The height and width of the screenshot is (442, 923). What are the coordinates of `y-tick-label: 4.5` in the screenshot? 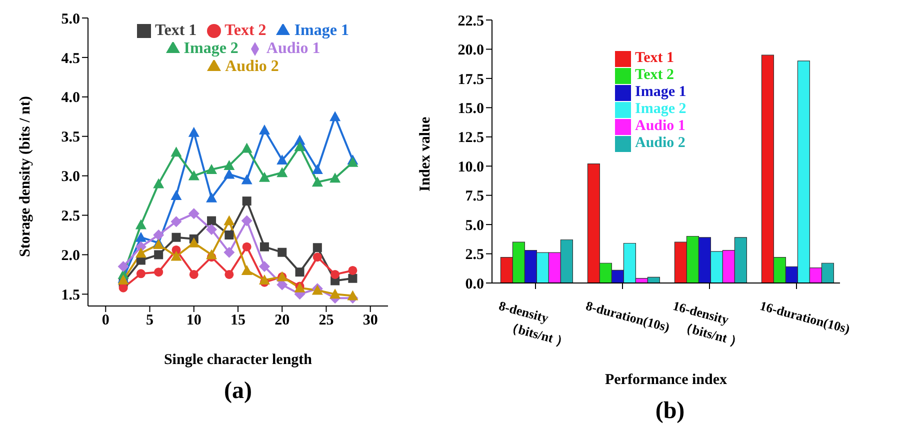 It's located at (70, 58).